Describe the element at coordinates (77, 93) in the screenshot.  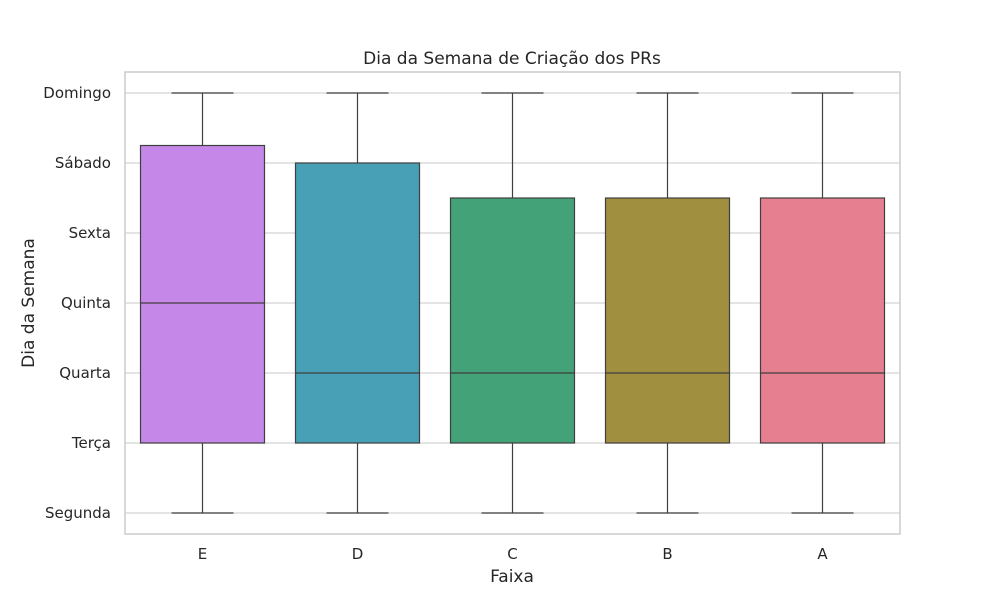
I see `y-tick-label: Domingo` at that location.